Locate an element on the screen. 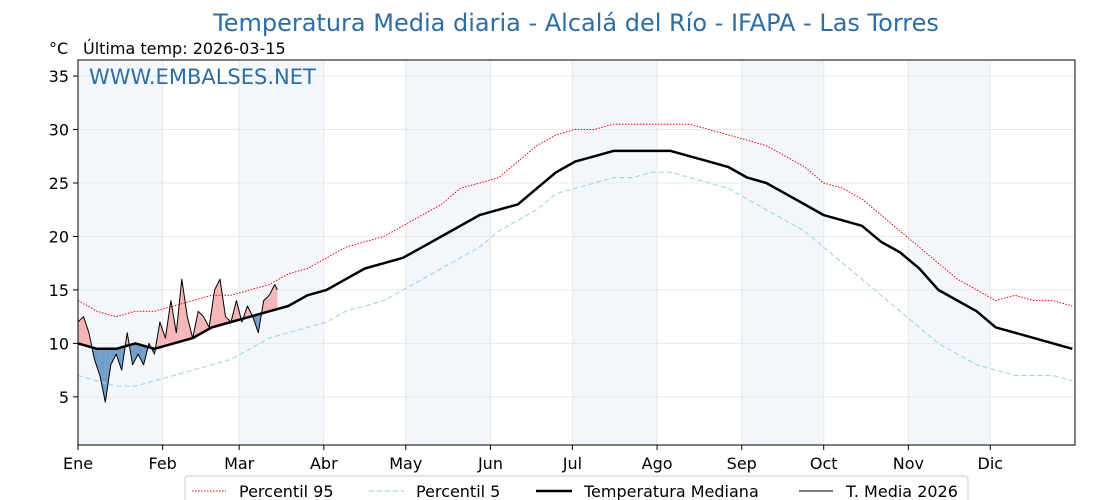 This screenshot has height=500, width=1120. x-tick-label: Jun is located at coordinates (490, 463).